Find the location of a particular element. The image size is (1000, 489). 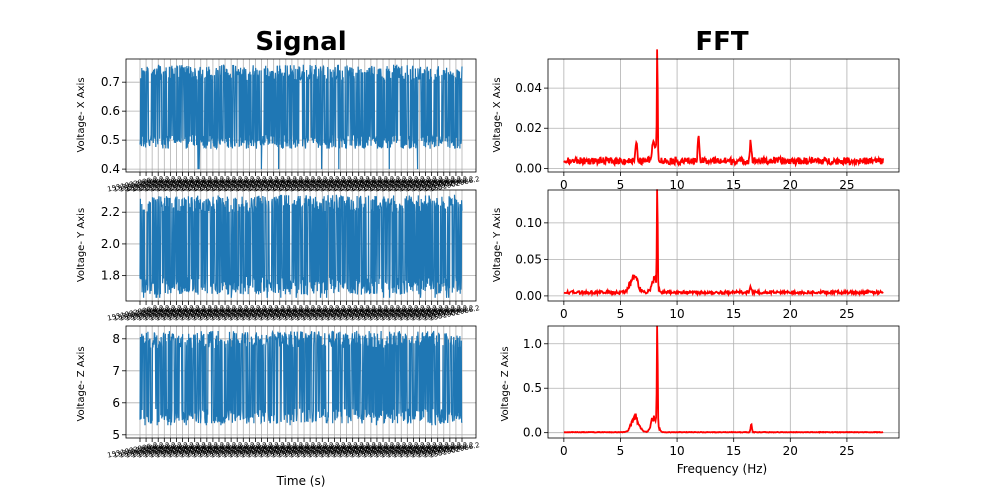

y-tick-label: 0.4 is located at coordinates (110, 169).